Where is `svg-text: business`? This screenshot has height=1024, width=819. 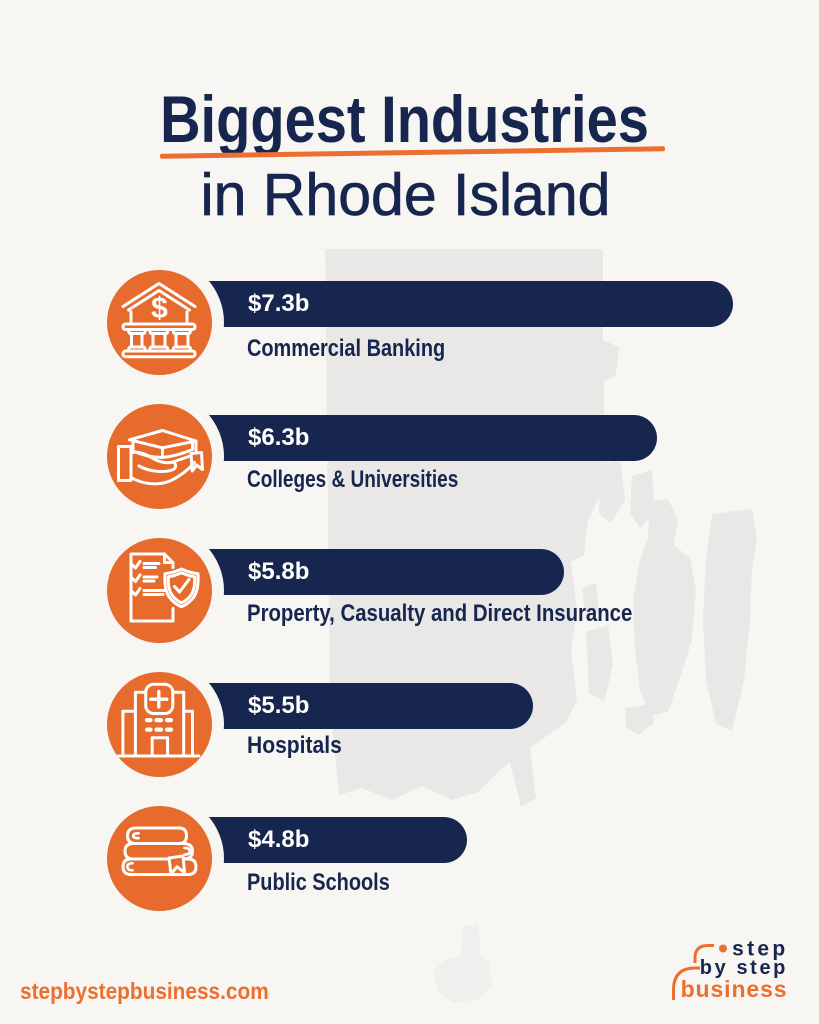
svg-text: business is located at coordinates (734, 989).